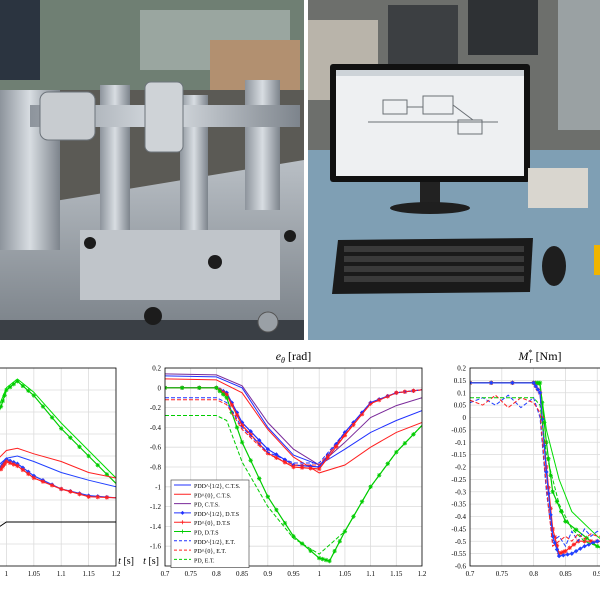  I want to click on legend-entry: PD, E.T., so click(204, 561).